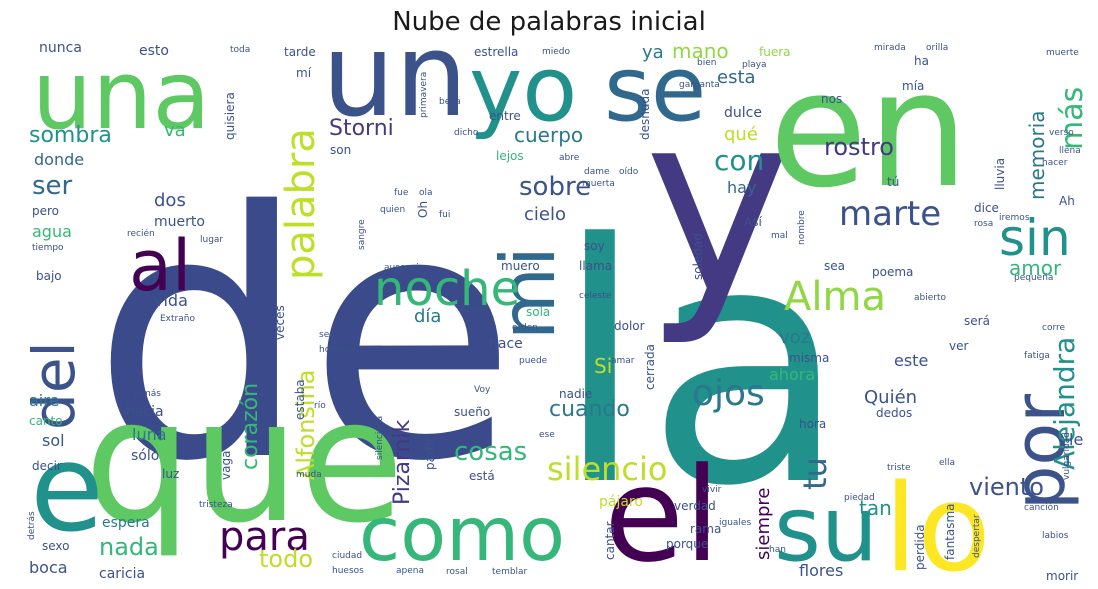 The height and width of the screenshot is (589, 1098). I want to click on word-dos: dos, so click(170, 200).